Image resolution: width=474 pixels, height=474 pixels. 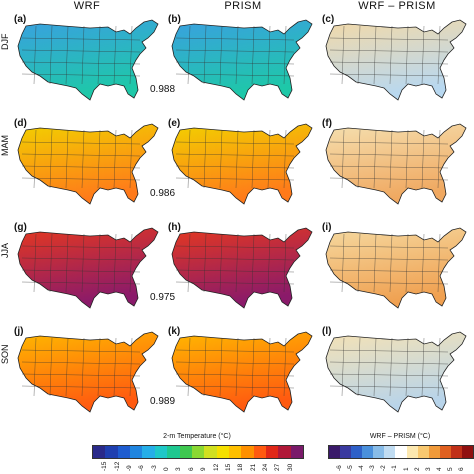 I want to click on panel-label: (f), so click(x=327, y=123).